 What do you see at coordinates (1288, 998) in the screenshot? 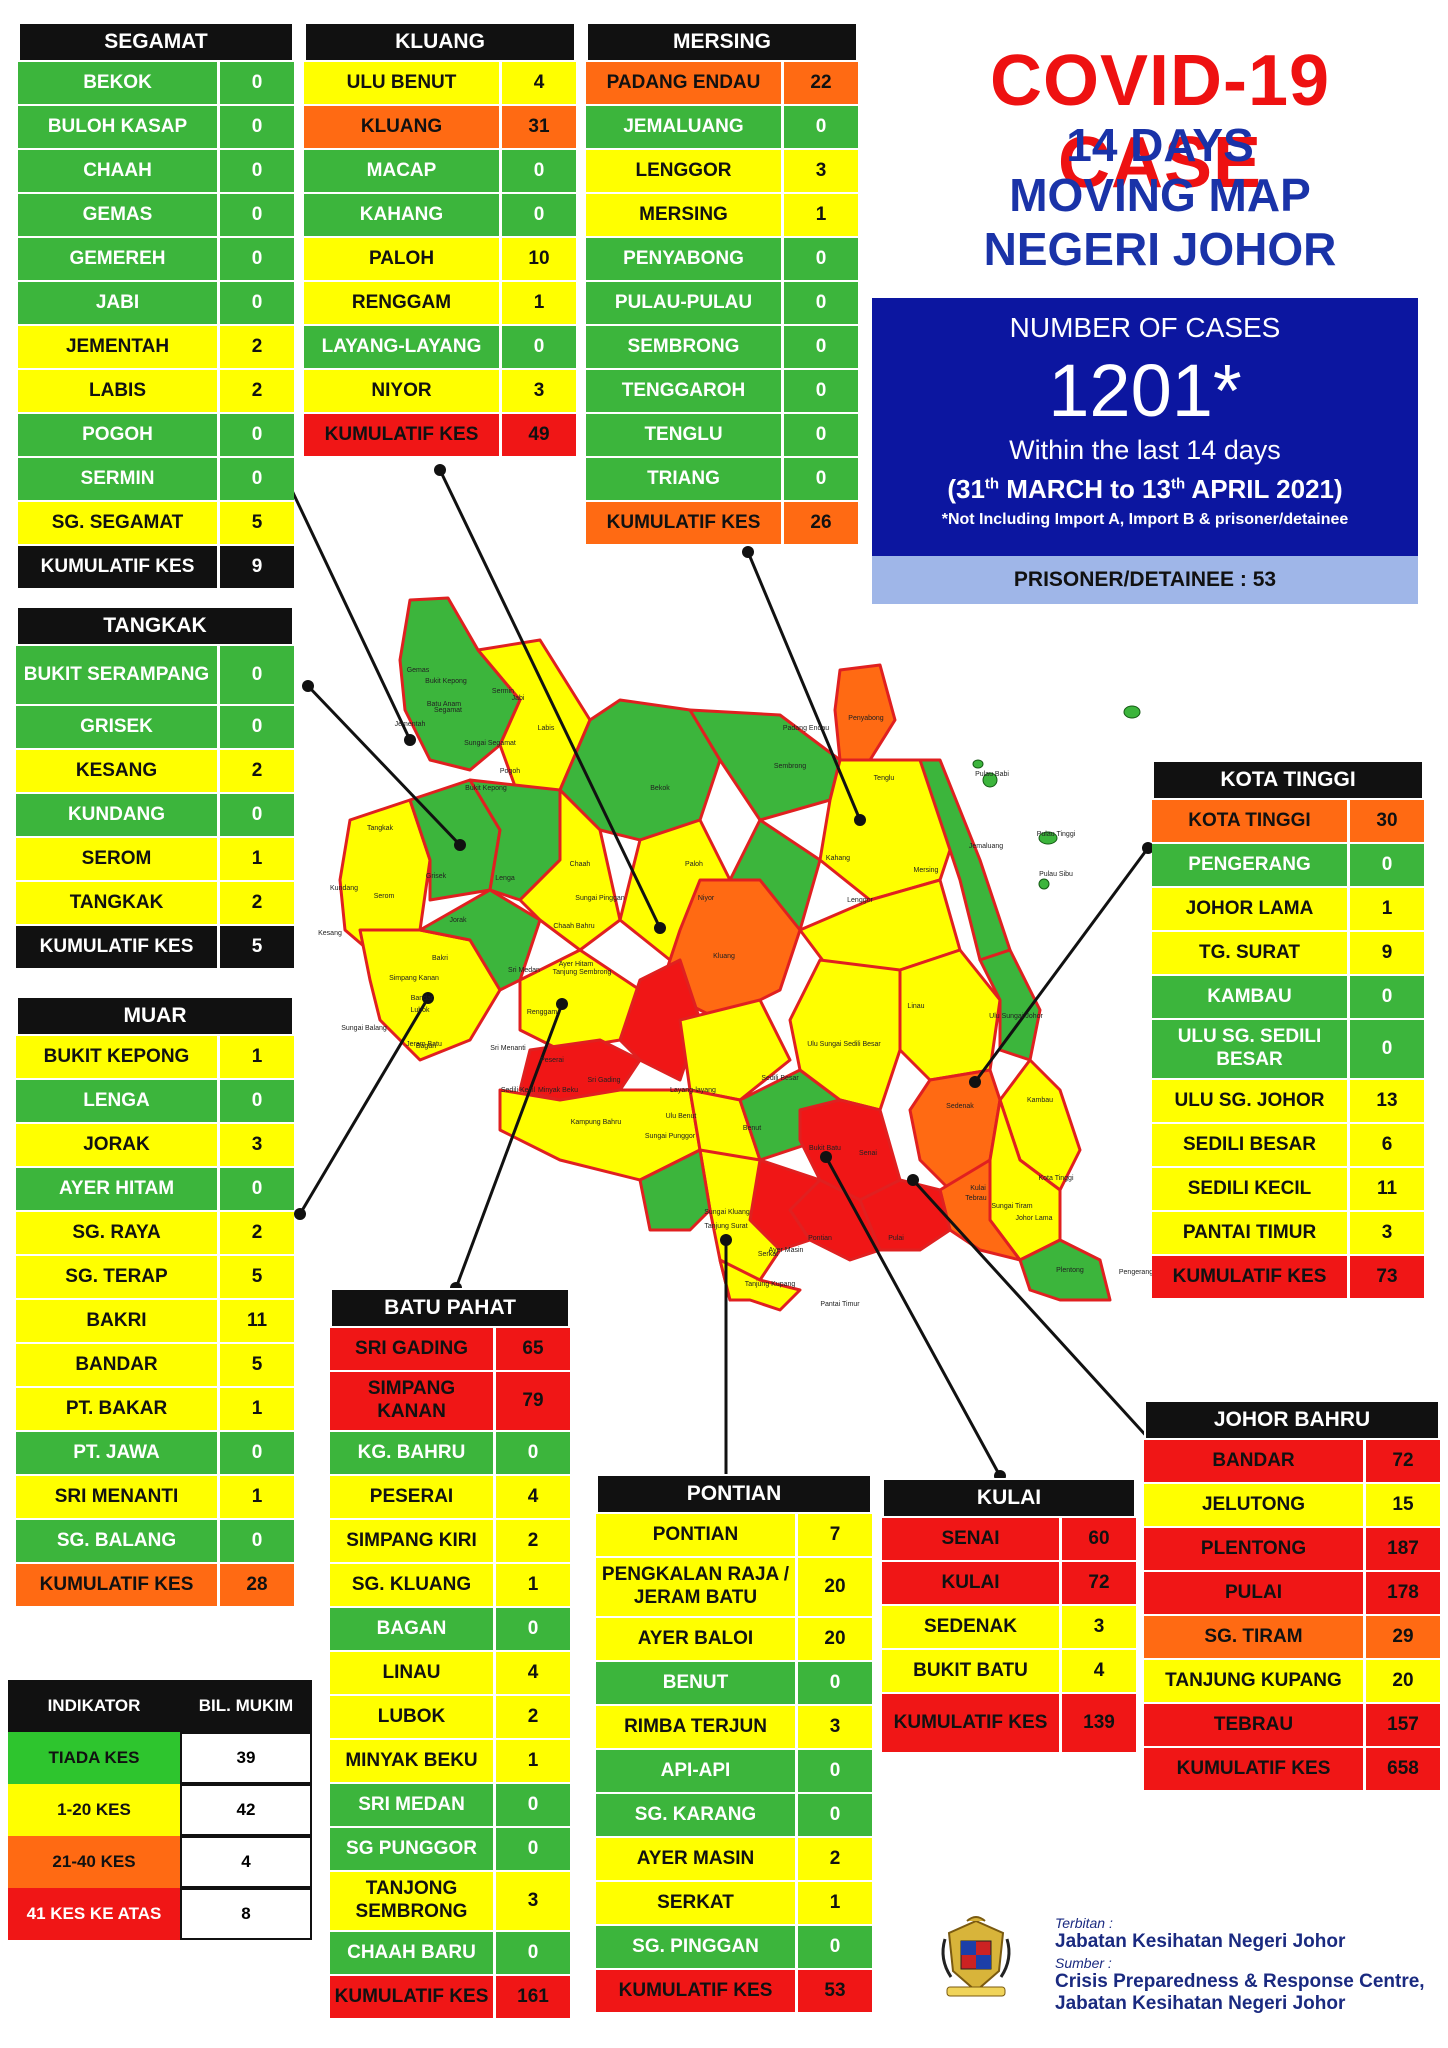
I see `mukim-row: KAMBAU 0` at bounding box center [1288, 998].